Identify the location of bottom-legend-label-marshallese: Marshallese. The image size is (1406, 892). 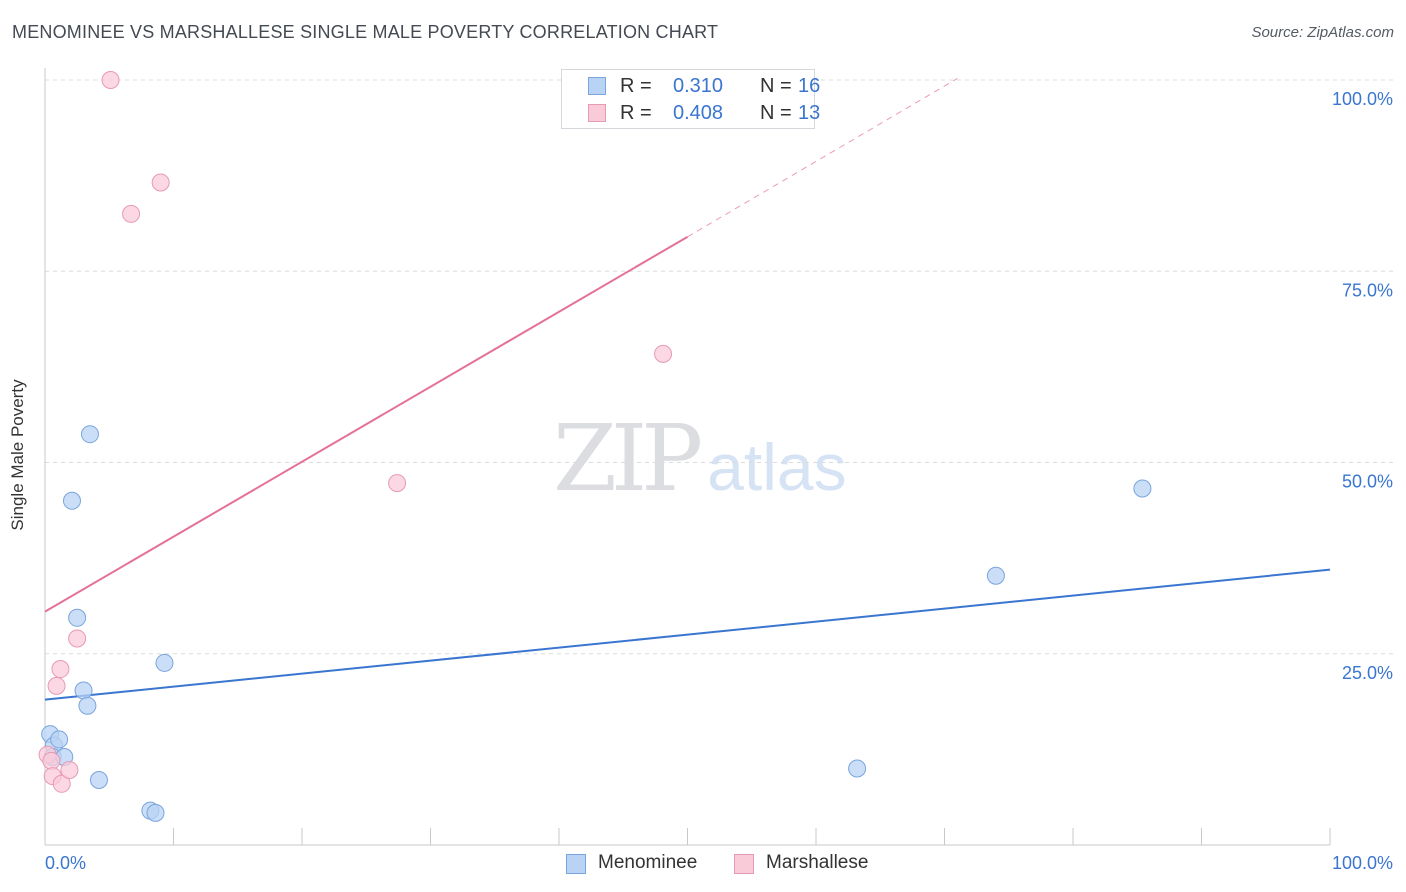
(817, 862).